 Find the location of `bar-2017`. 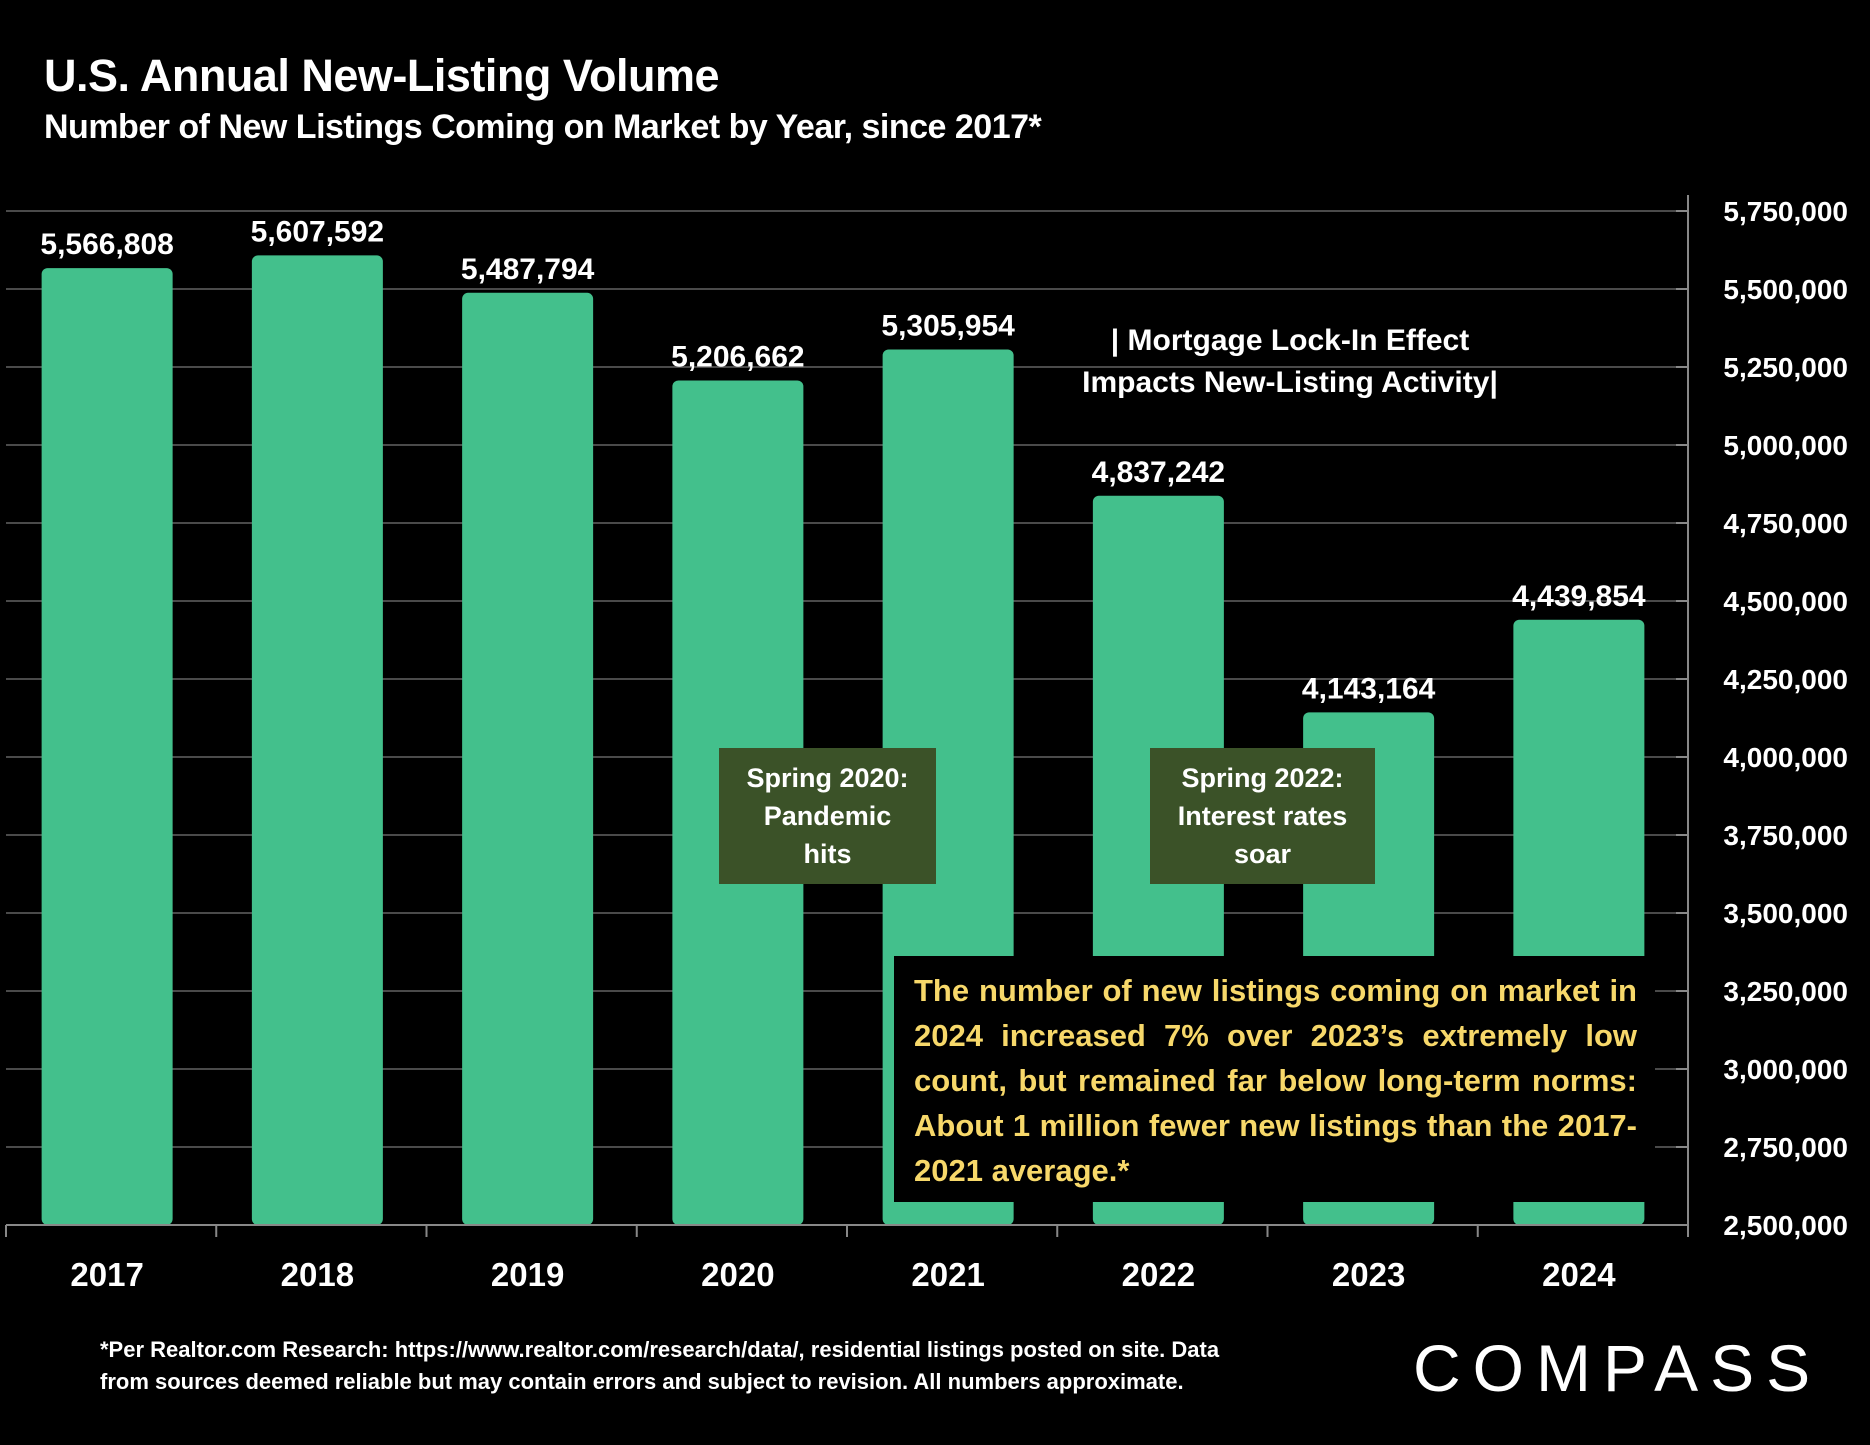

bar-2017 is located at coordinates (107, 747).